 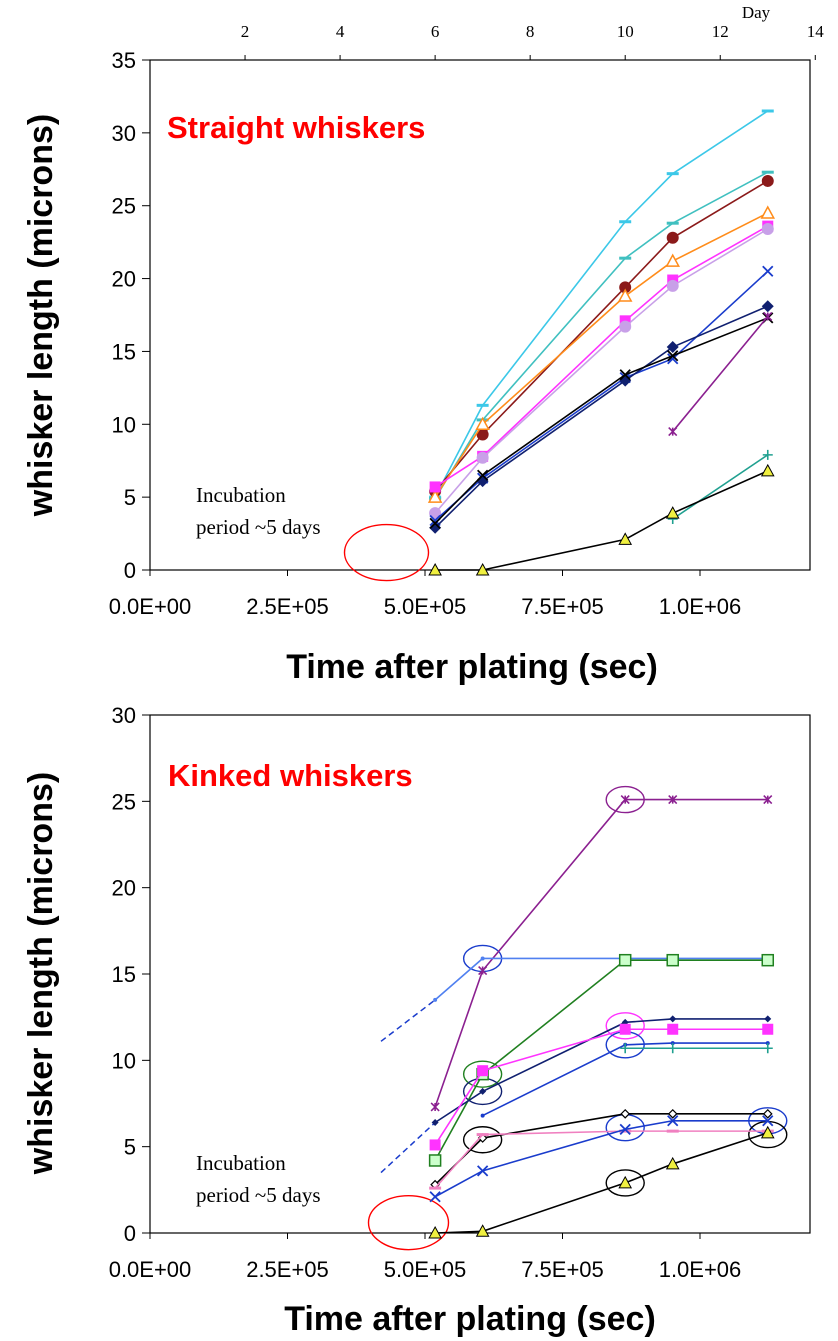 I want to click on day-tick-label: 14, so click(x=816, y=31).